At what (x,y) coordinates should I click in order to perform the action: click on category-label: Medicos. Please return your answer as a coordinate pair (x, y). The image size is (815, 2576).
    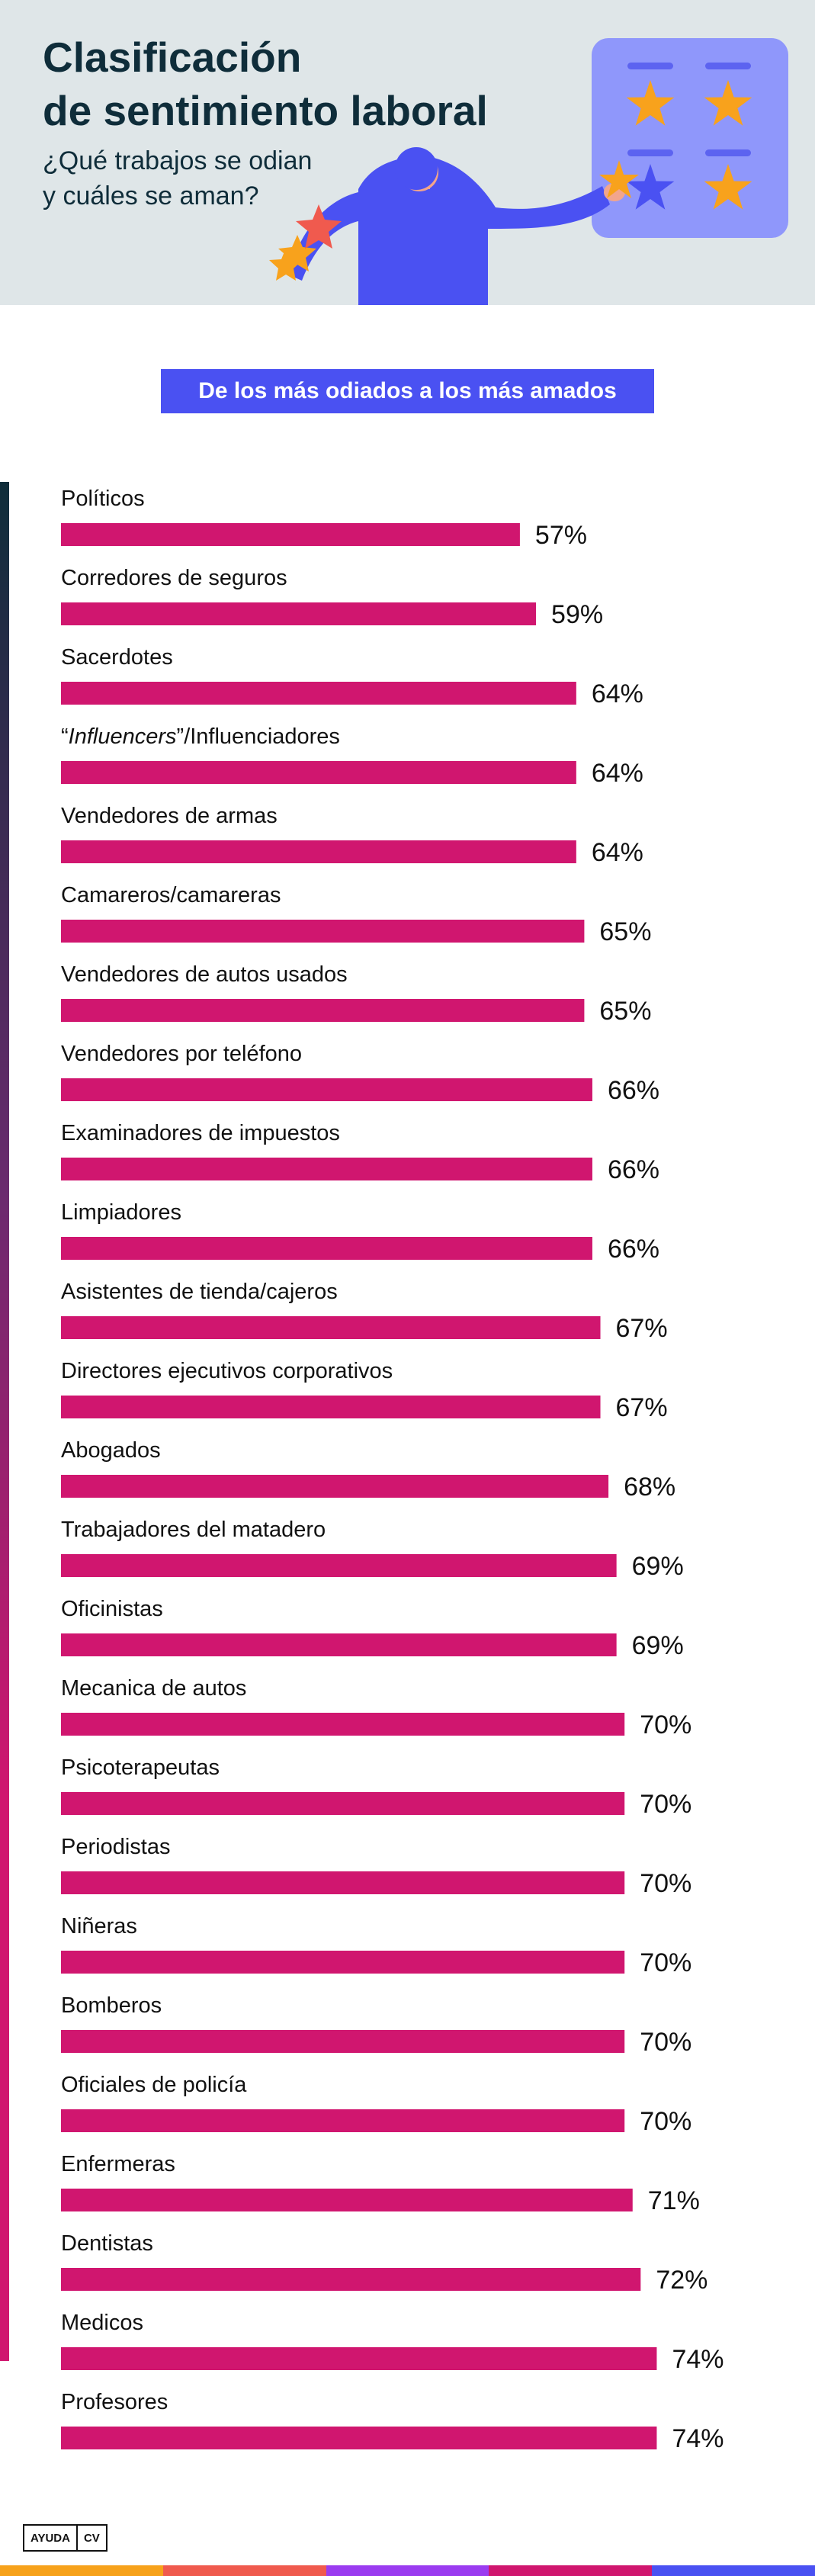
    Looking at the image, I should click on (102, 2323).